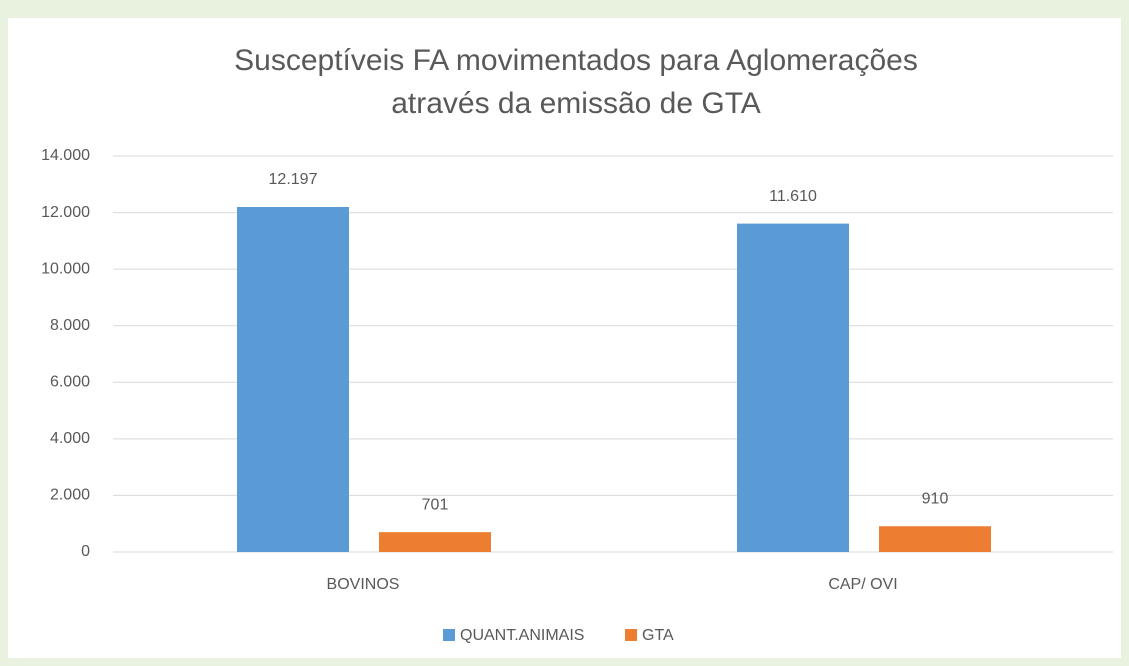 This screenshot has width=1129, height=666. I want to click on chart-title: através da emissão de GTA, so click(576, 103).